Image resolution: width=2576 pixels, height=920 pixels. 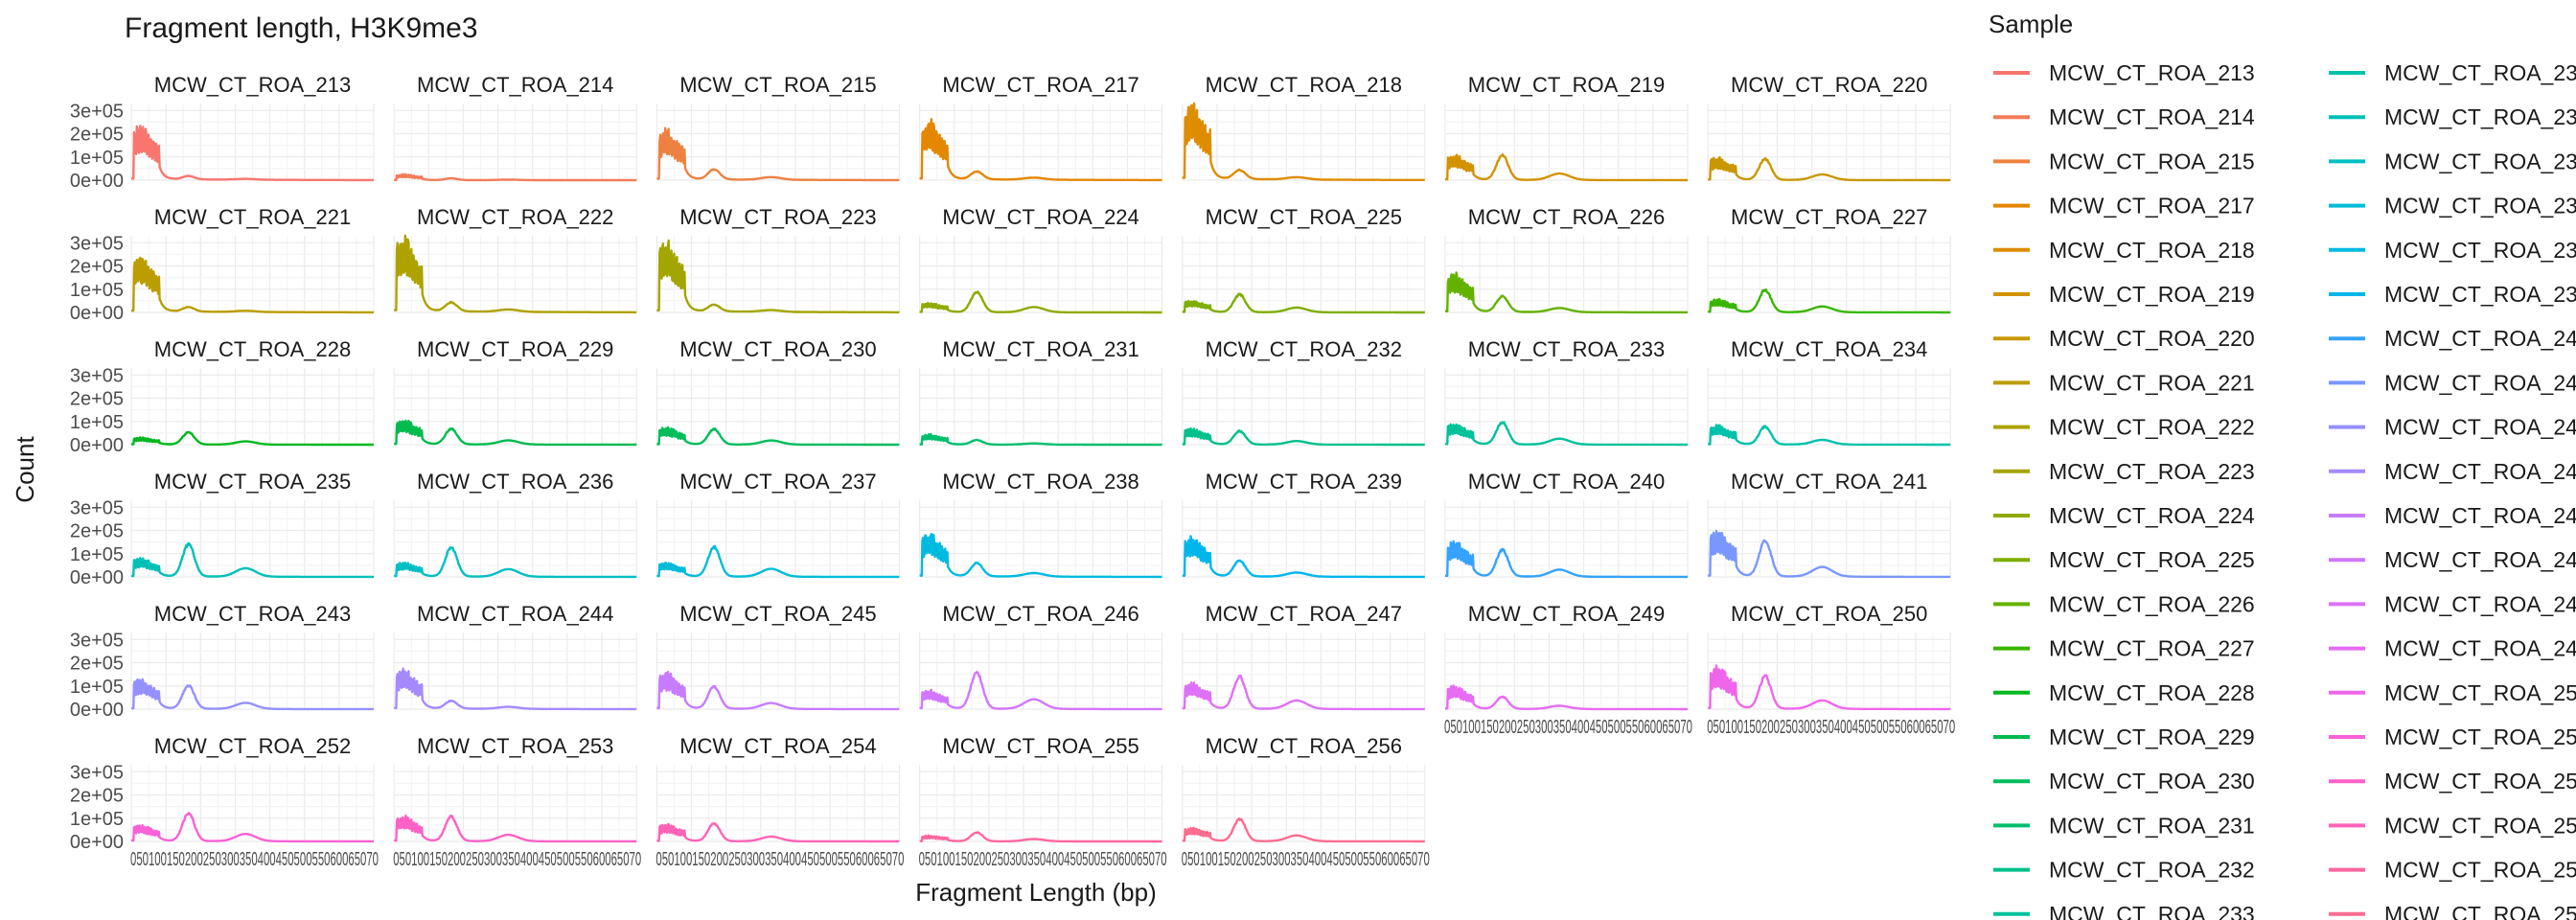 What do you see at coordinates (2480, 515) in the screenshot?
I see `legend-label: MCW_CT_ROA_245` at bounding box center [2480, 515].